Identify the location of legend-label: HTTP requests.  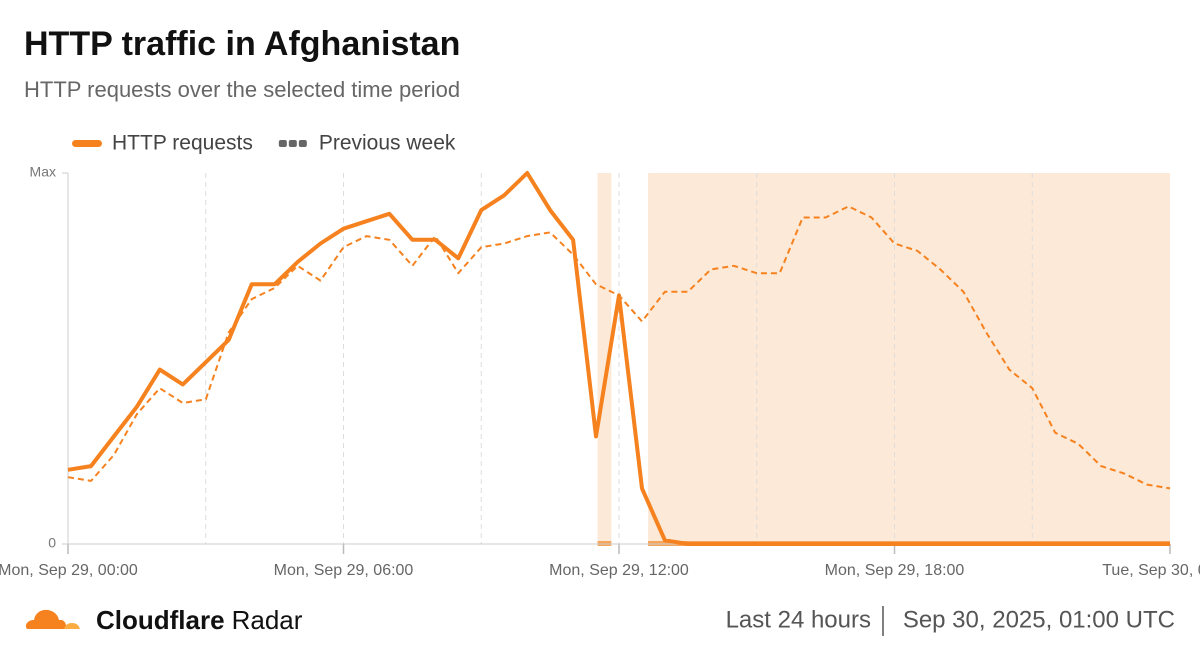
(182, 143).